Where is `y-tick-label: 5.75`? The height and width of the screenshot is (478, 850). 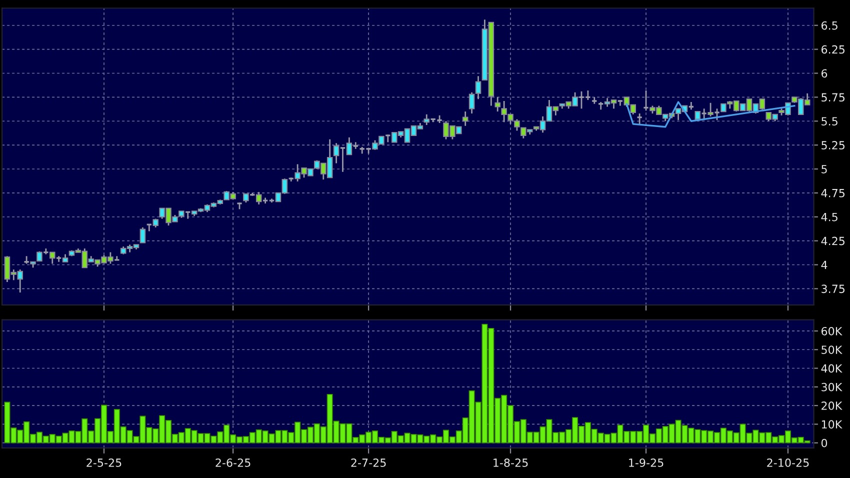 y-tick-label: 5.75 is located at coordinates (833, 97).